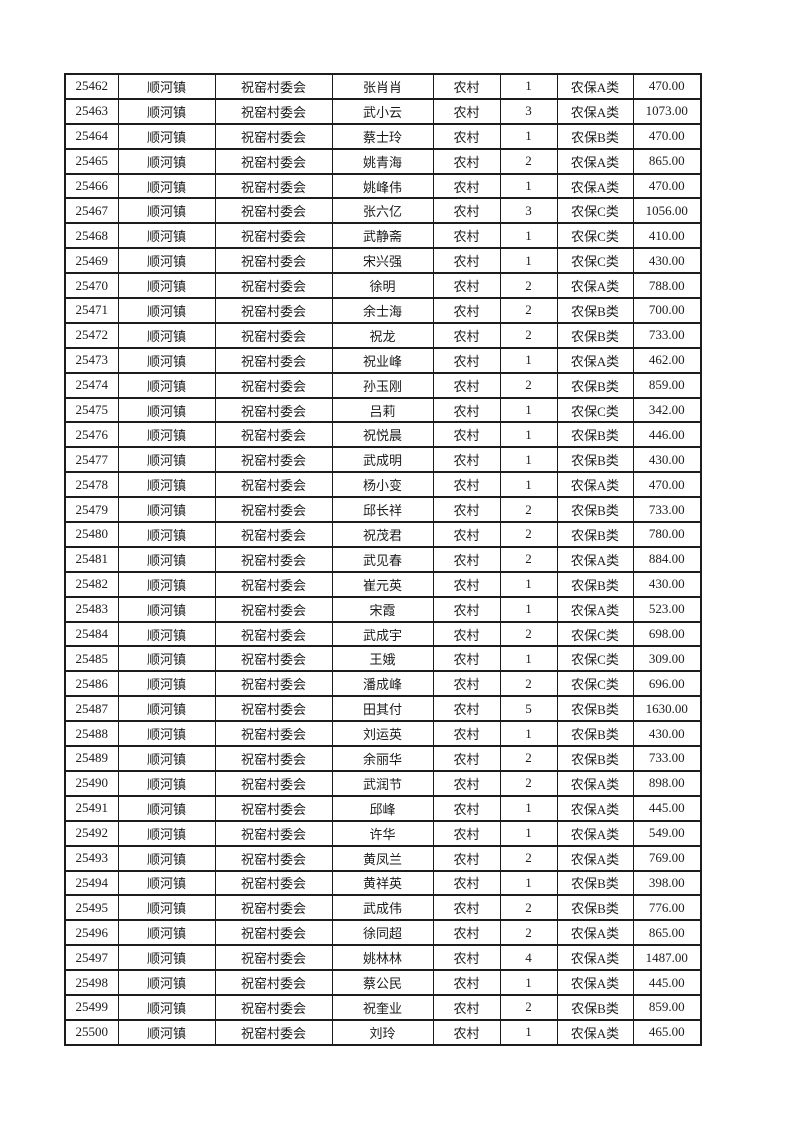 The height and width of the screenshot is (1122, 794). What do you see at coordinates (667, 410) in the screenshot?
I see `cell-amount: 342.00` at bounding box center [667, 410].